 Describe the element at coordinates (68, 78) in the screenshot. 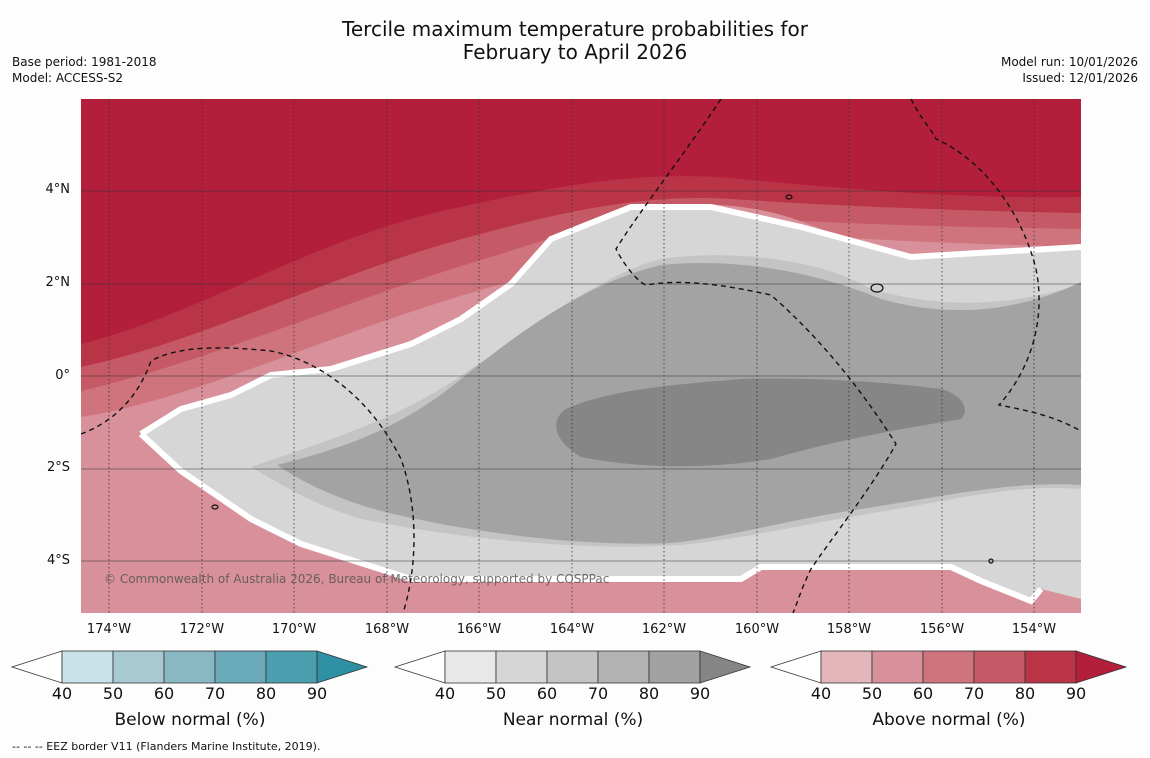

I see `model-name: Model: ACCESS-S2` at that location.